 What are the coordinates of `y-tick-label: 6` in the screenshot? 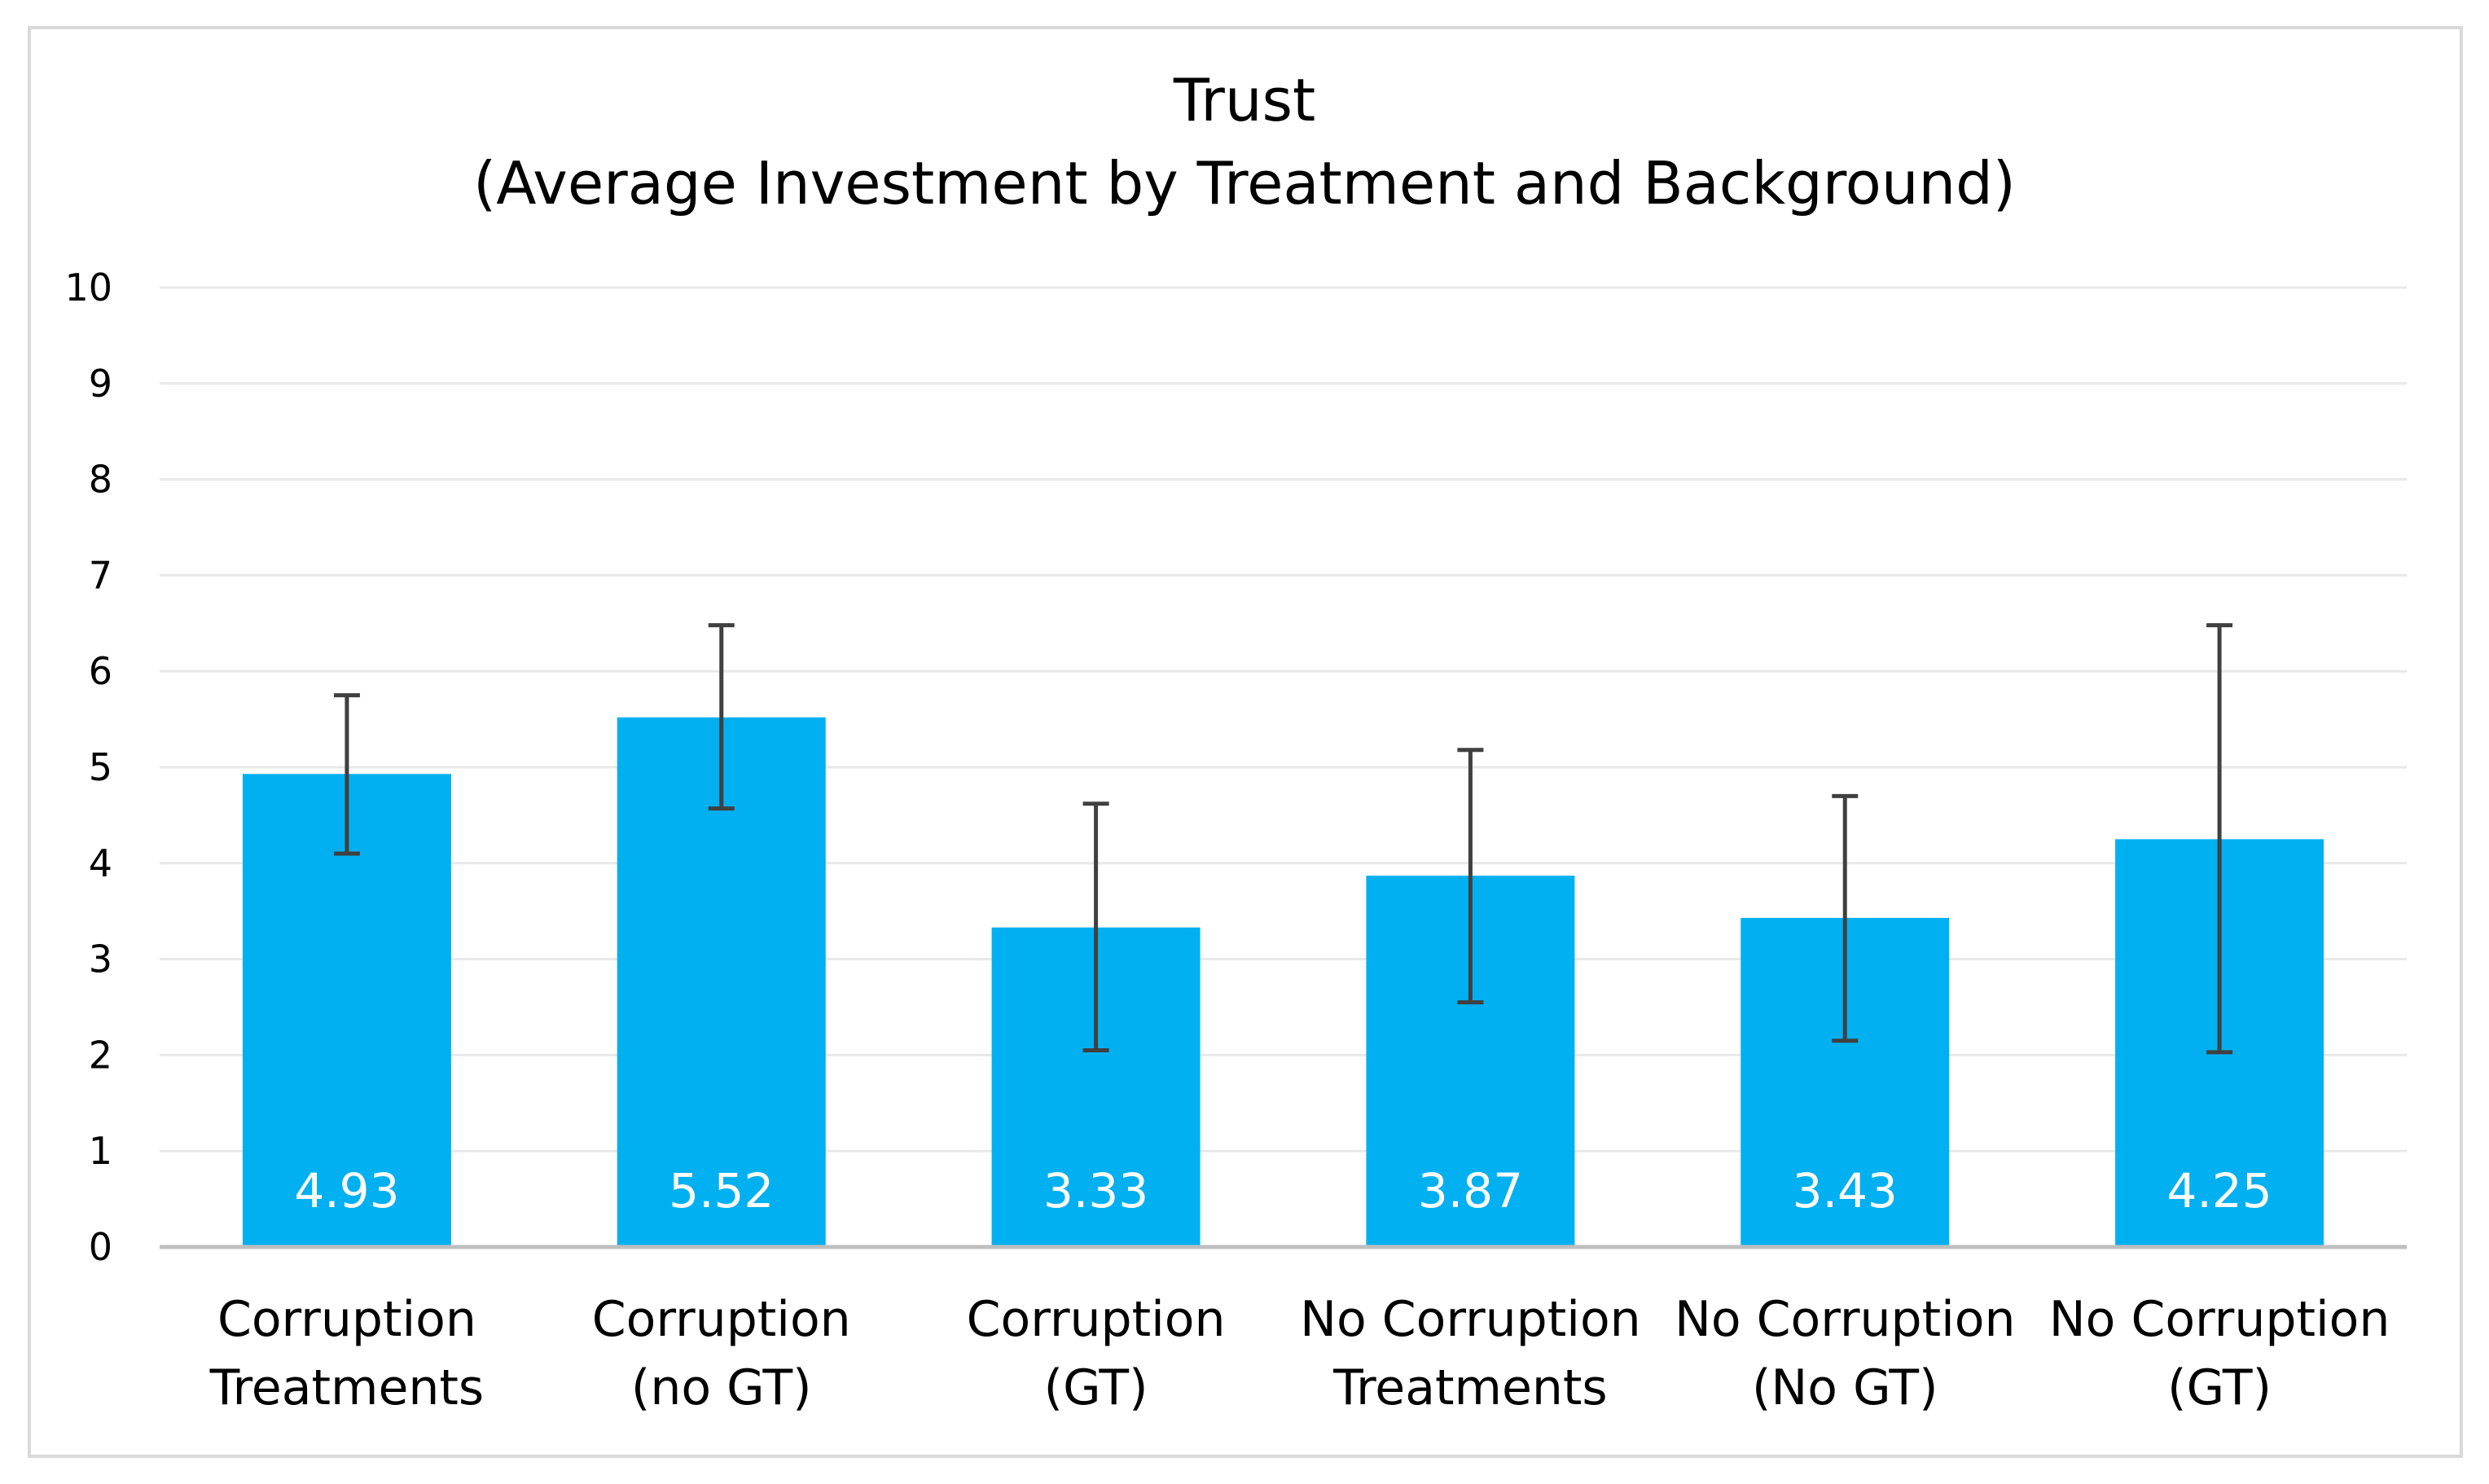 It's located at (100, 671).